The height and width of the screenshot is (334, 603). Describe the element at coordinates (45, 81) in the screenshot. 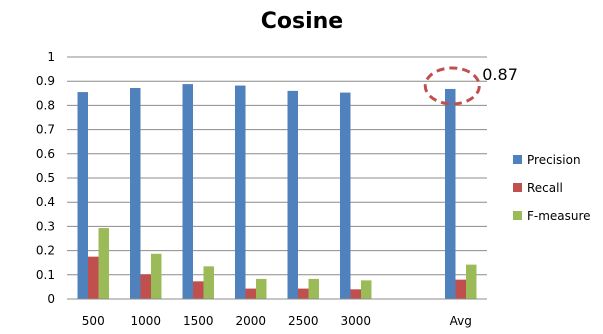

I see `y-tick-label: 0.9` at that location.